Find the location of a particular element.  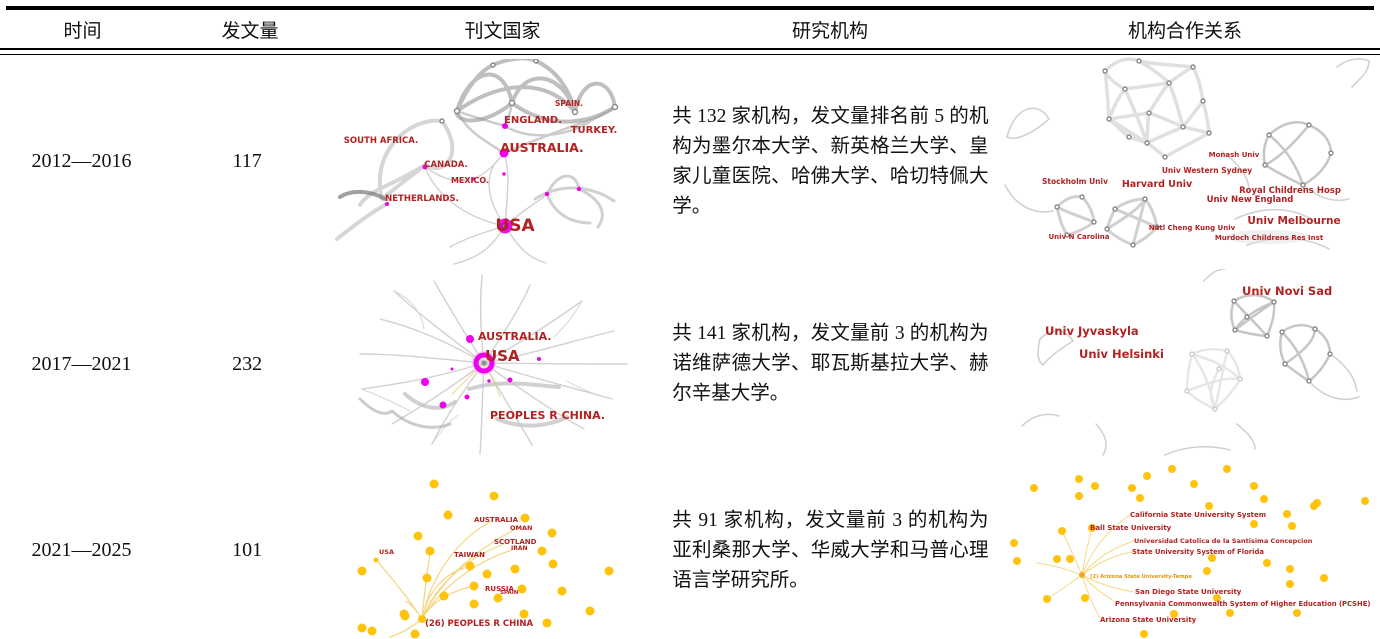

country-label: MEXICO. is located at coordinates (470, 180).